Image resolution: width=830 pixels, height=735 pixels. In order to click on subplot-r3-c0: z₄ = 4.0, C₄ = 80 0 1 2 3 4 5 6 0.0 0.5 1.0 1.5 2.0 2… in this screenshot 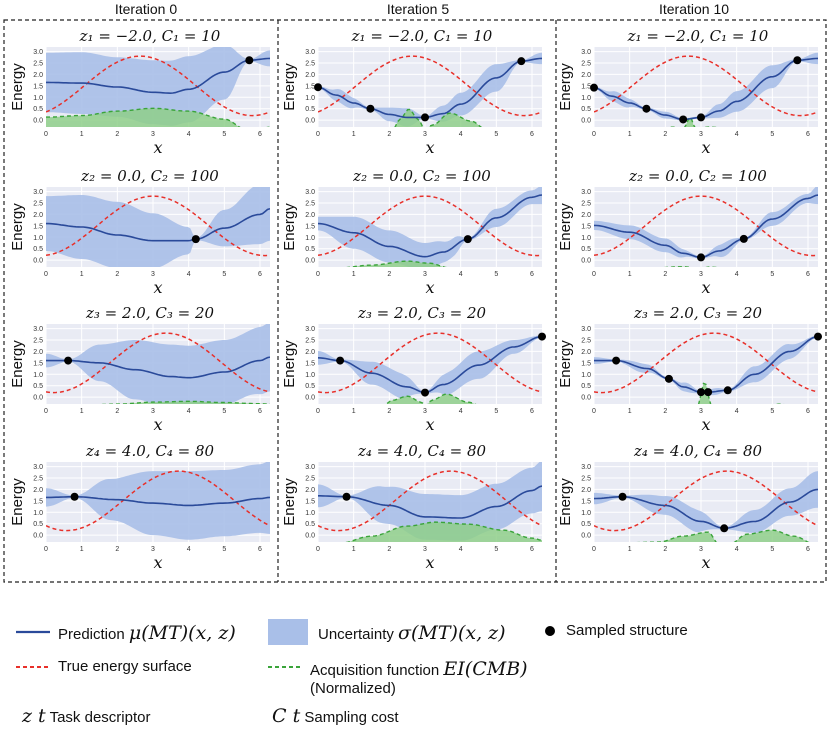, I will do `click(139, 507)`.